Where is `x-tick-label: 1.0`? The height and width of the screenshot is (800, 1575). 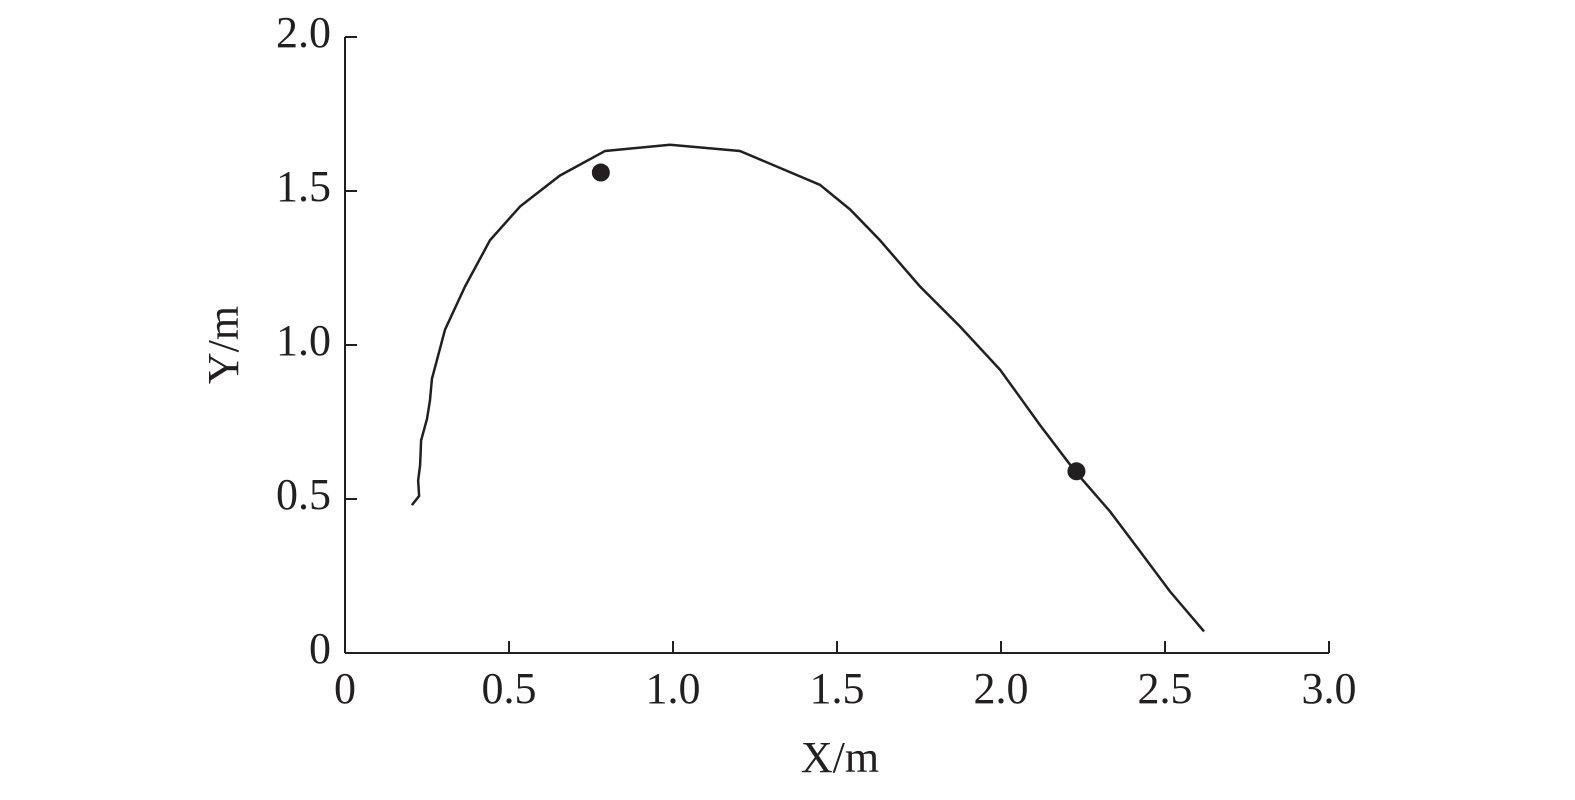 x-tick-label: 1.0 is located at coordinates (673, 688).